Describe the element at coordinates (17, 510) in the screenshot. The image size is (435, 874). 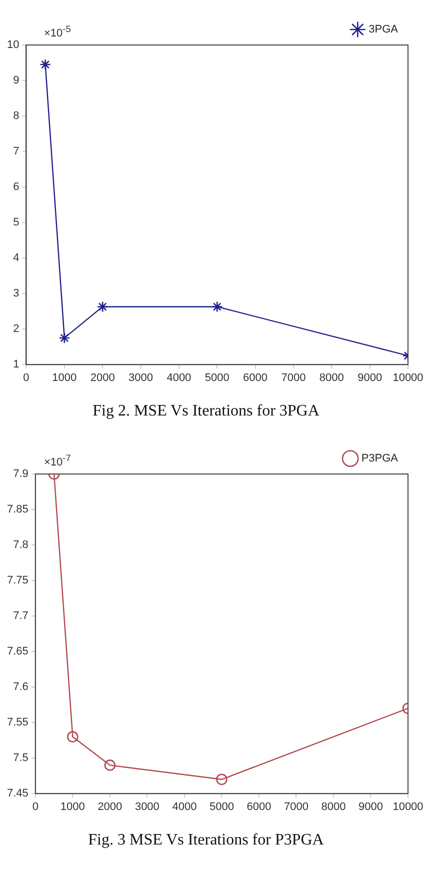
I see `y-tick-label: 7.85` at that location.